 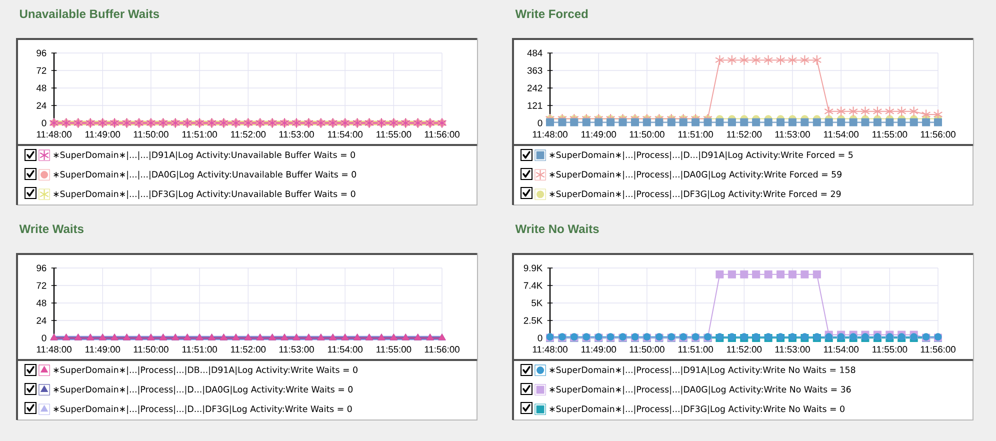 What do you see at coordinates (701, 155) in the screenshot?
I see `legend-label: ∗SuperDomain∗|...|Process|...|D...|D91A|Log Activity:Write Forced = 5` at bounding box center [701, 155].